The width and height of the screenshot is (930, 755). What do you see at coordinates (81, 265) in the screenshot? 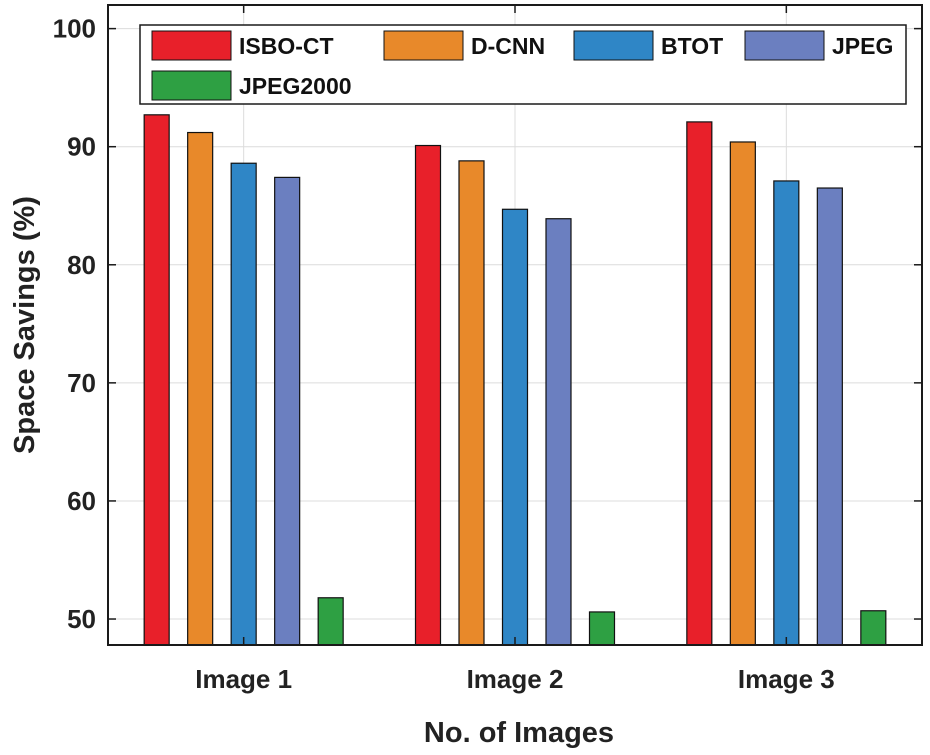
I see `y-tick-label: 80` at bounding box center [81, 265].